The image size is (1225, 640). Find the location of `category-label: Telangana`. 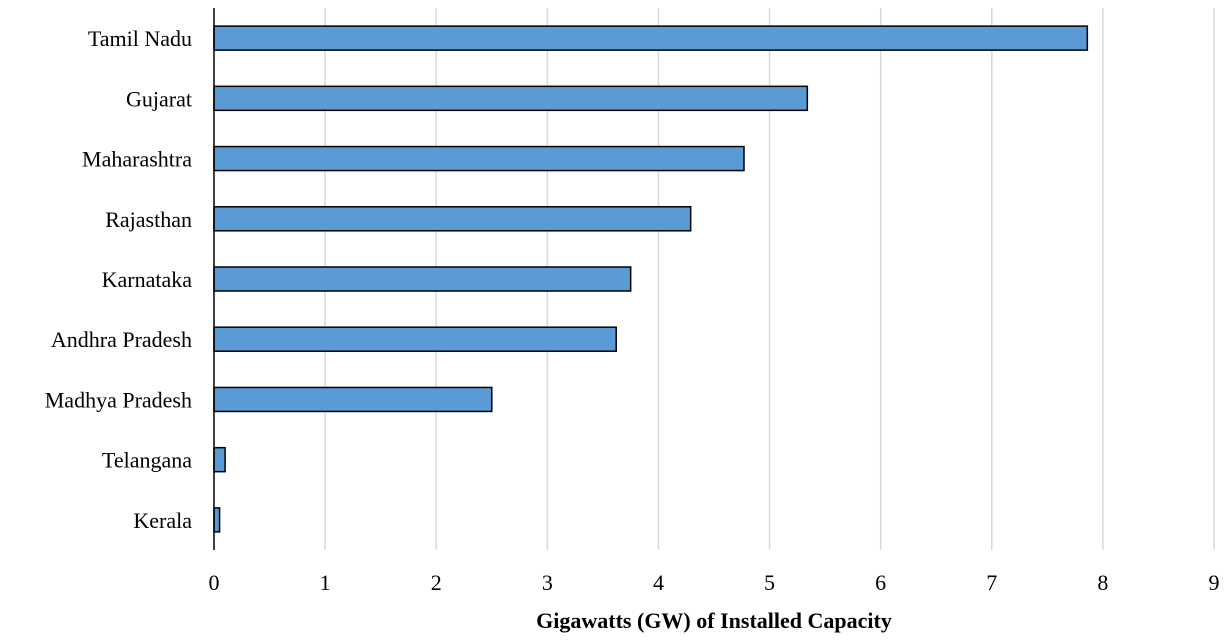

category-label: Telangana is located at coordinates (147, 460).